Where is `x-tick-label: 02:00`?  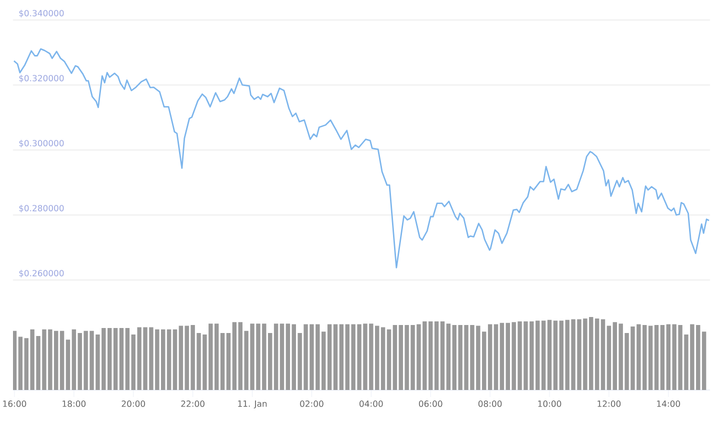
x-tick-label: 02:00 is located at coordinates (312, 403).